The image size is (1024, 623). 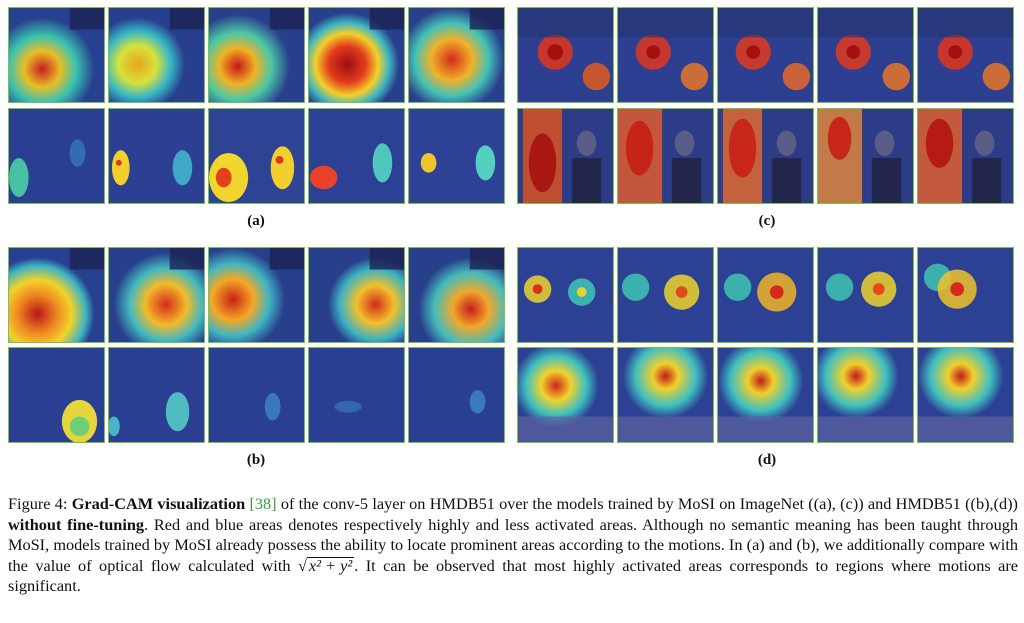 I want to click on panel-a-gradcam-row, so click(x=256, y=55).